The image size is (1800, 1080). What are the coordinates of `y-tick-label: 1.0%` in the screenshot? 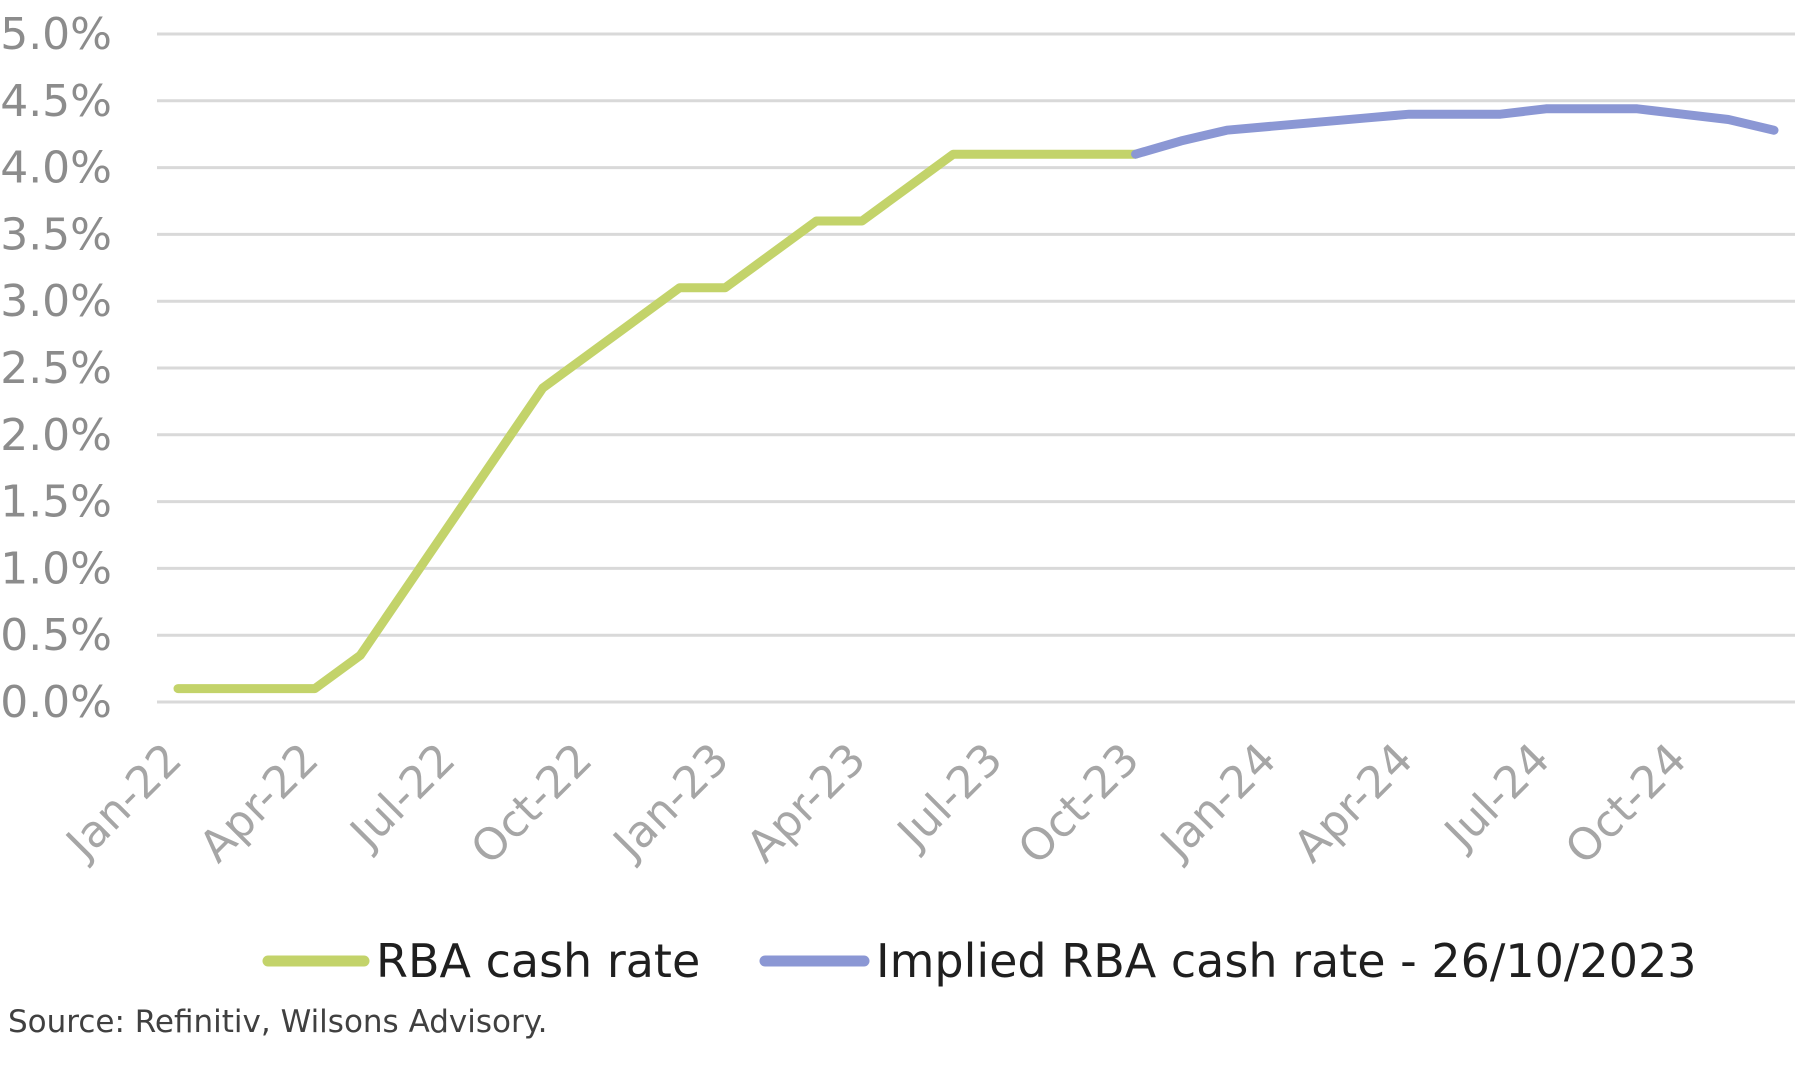 It's located at (56, 568).